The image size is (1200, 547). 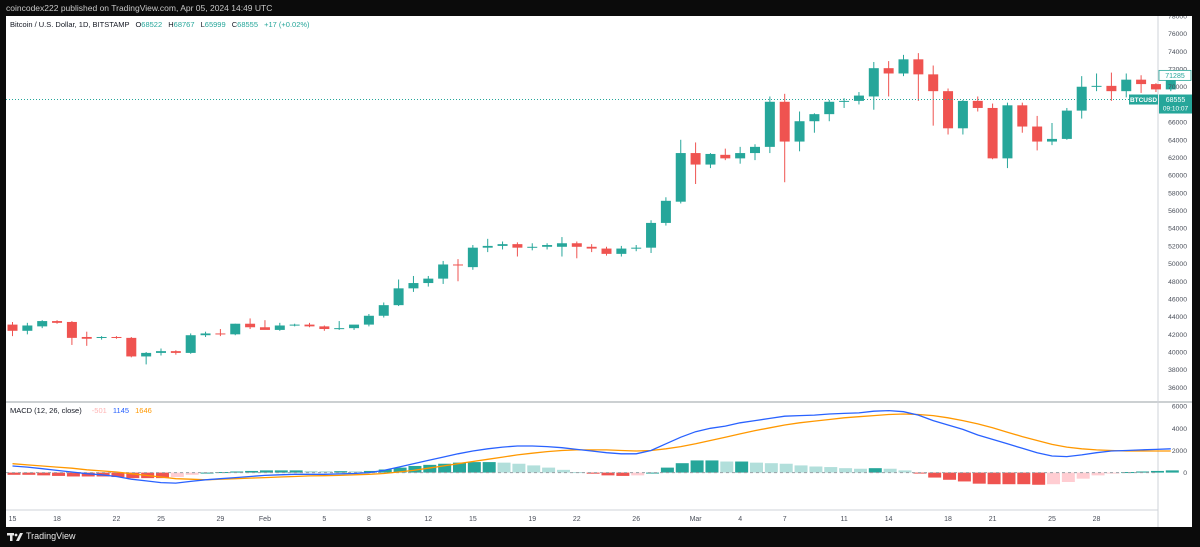 I want to click on macd-tick-label: 6000, so click(x=1179, y=407).